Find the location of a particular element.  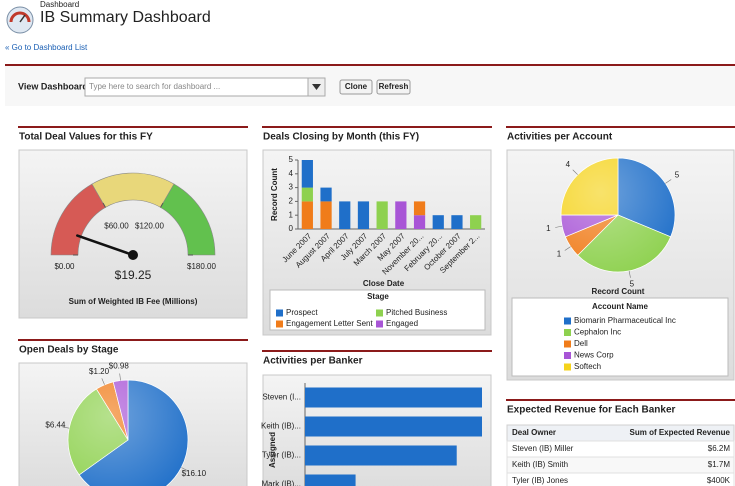

table-cell: $6.2M is located at coordinates (719, 448).